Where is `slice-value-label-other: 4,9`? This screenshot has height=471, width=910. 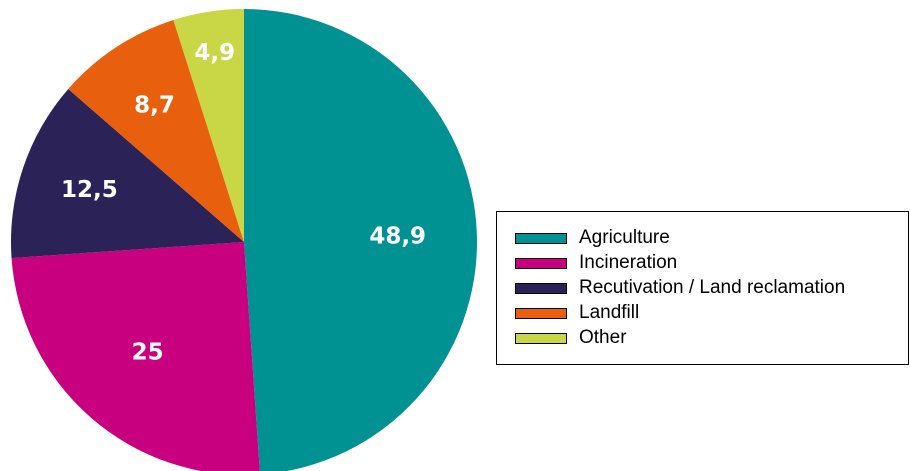 slice-value-label-other: 4,9 is located at coordinates (214, 53).